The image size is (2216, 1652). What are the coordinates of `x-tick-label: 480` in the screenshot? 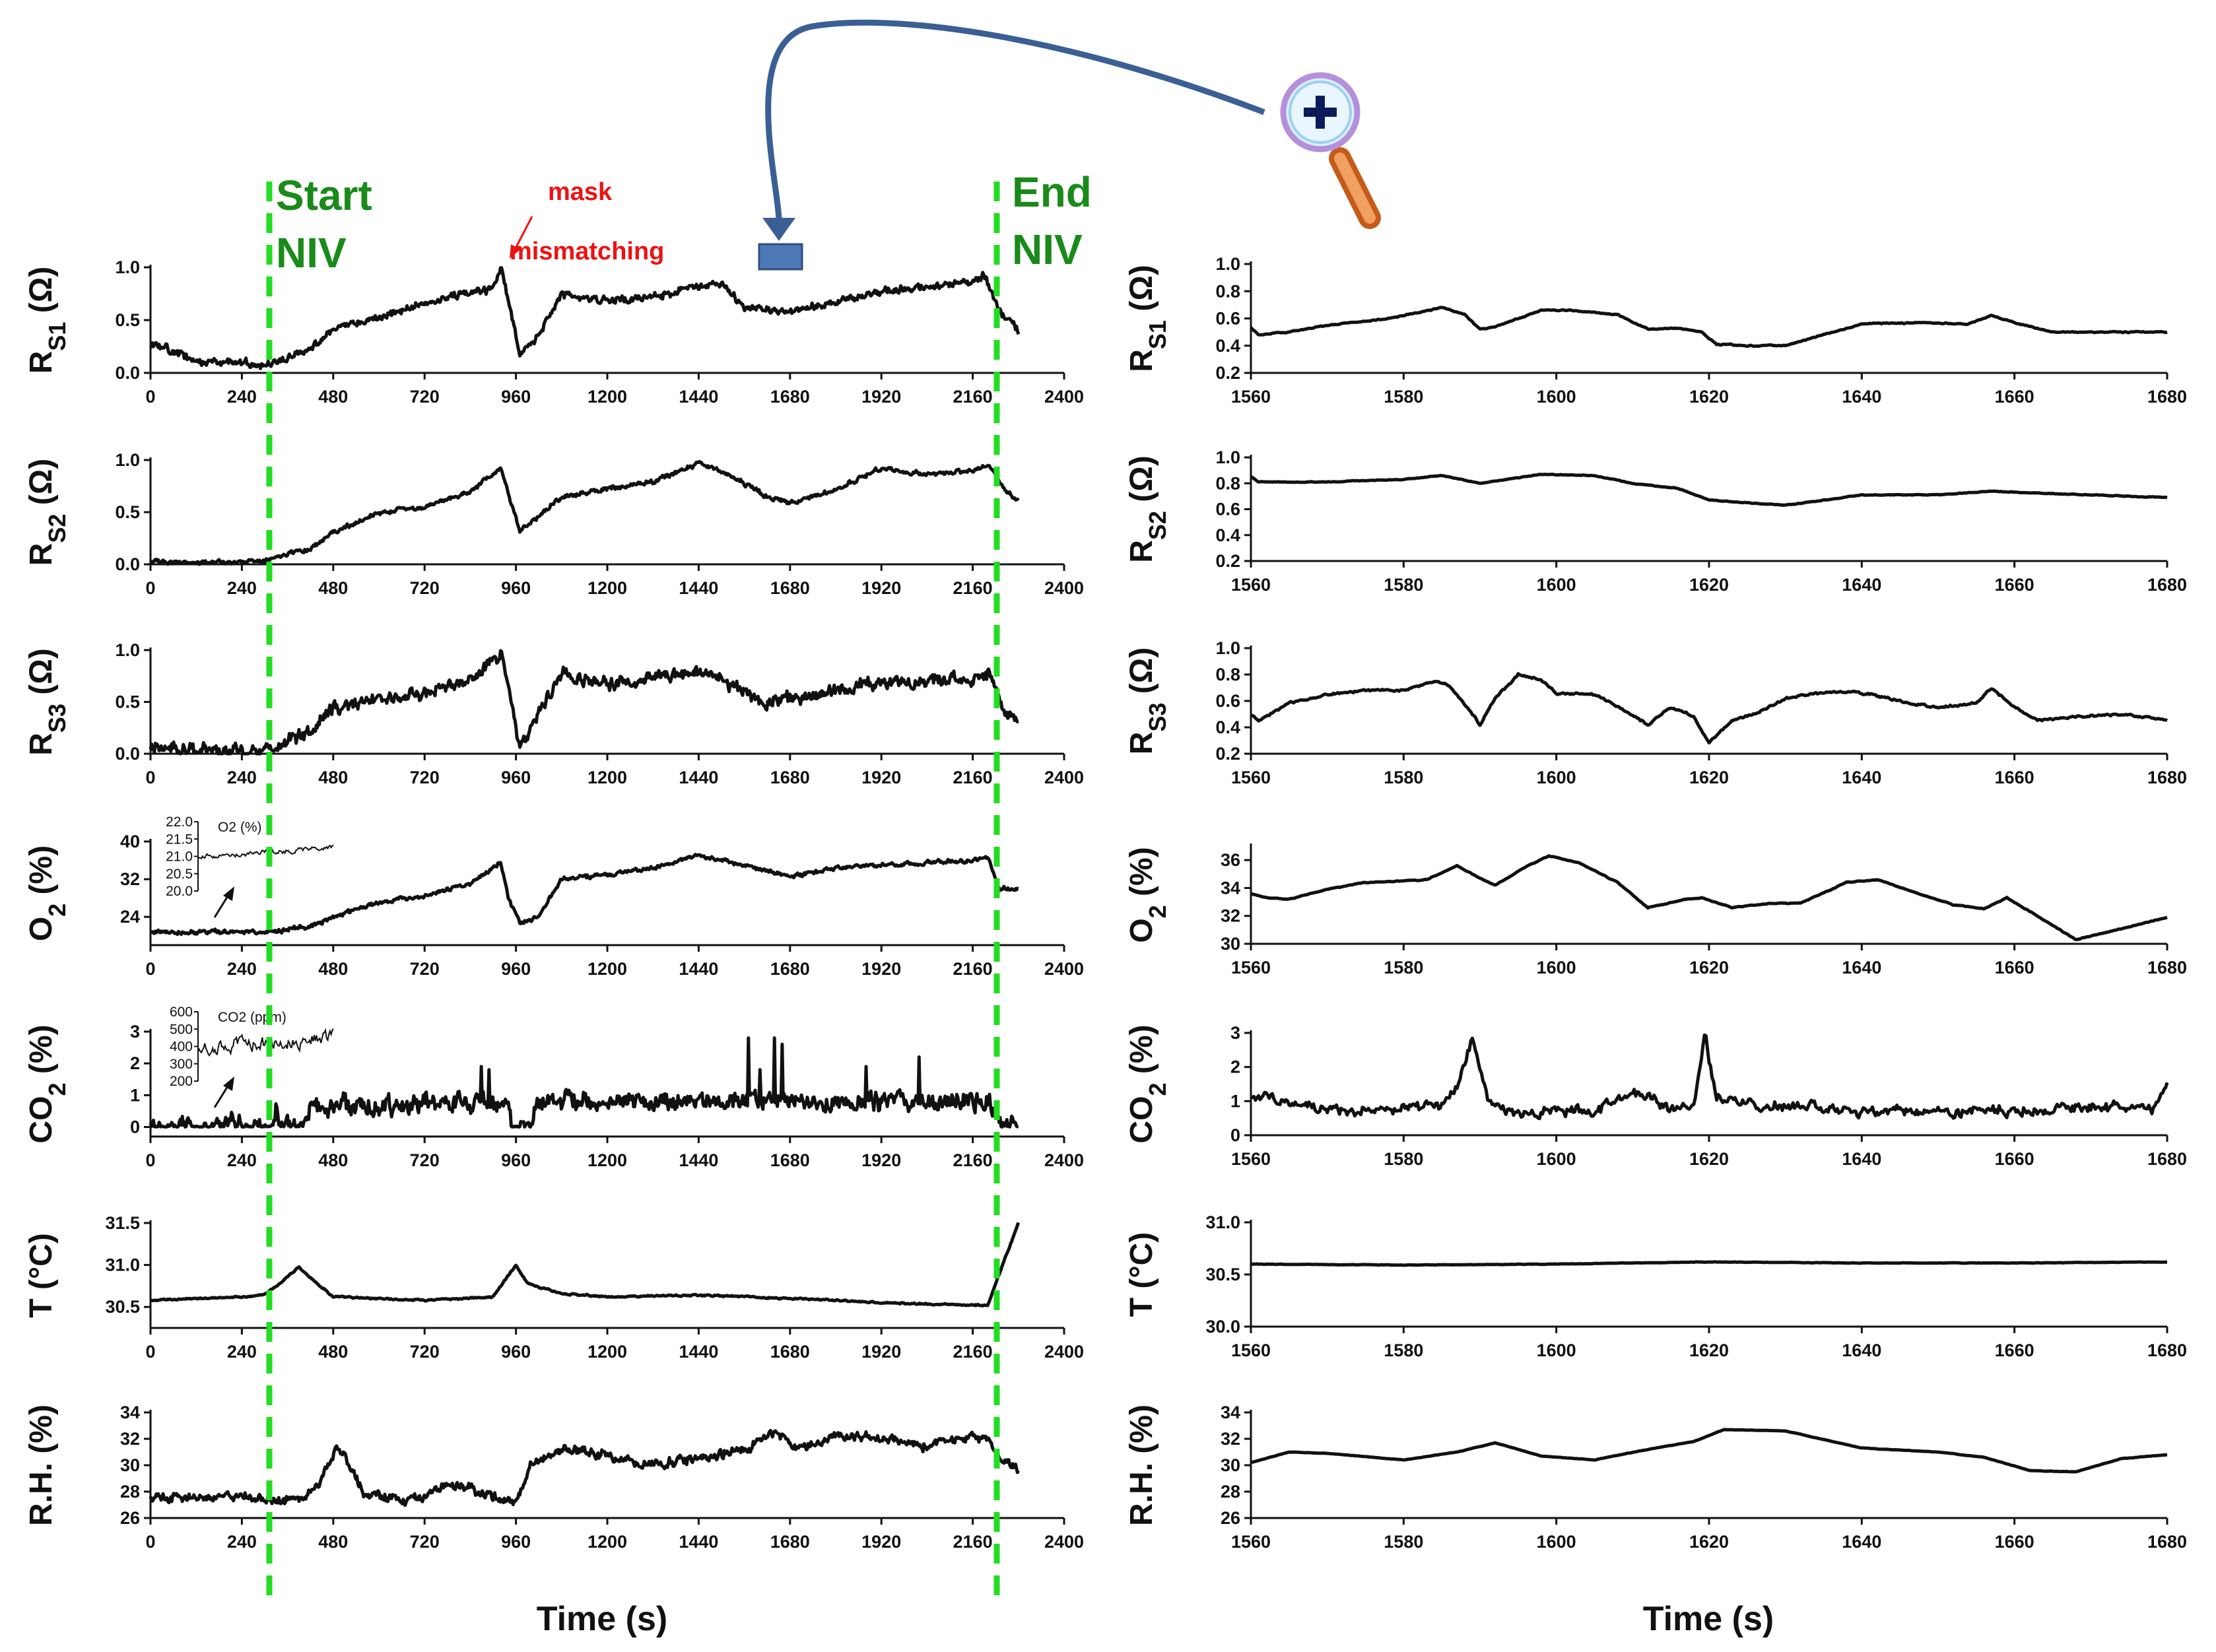 It's located at (333, 588).